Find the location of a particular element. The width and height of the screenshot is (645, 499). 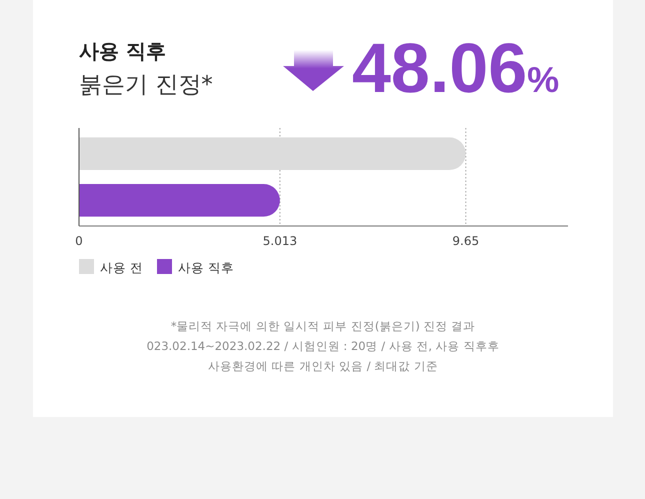

x-tick-label: 5.013 is located at coordinates (280, 241).